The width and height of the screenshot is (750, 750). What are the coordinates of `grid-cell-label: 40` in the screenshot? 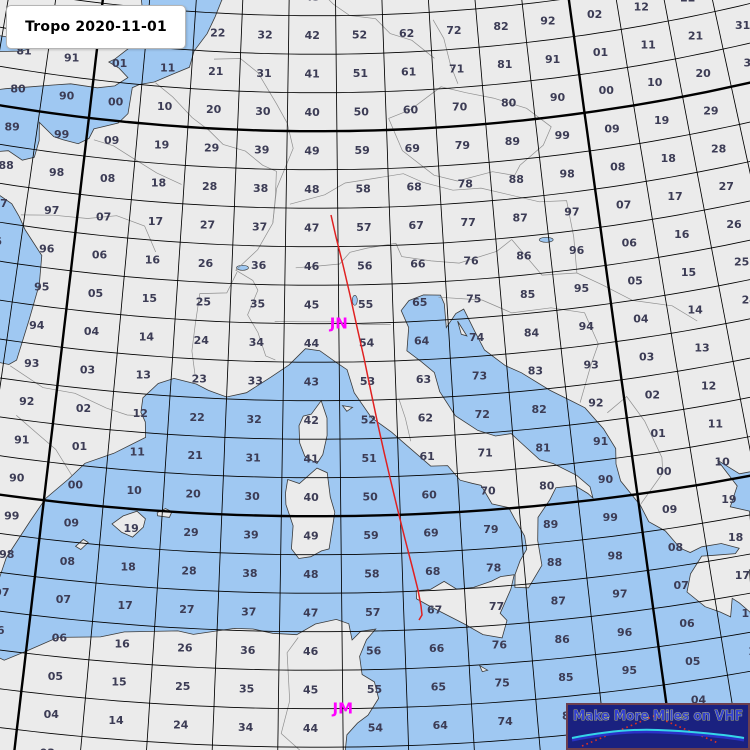 It's located at (311, 497).